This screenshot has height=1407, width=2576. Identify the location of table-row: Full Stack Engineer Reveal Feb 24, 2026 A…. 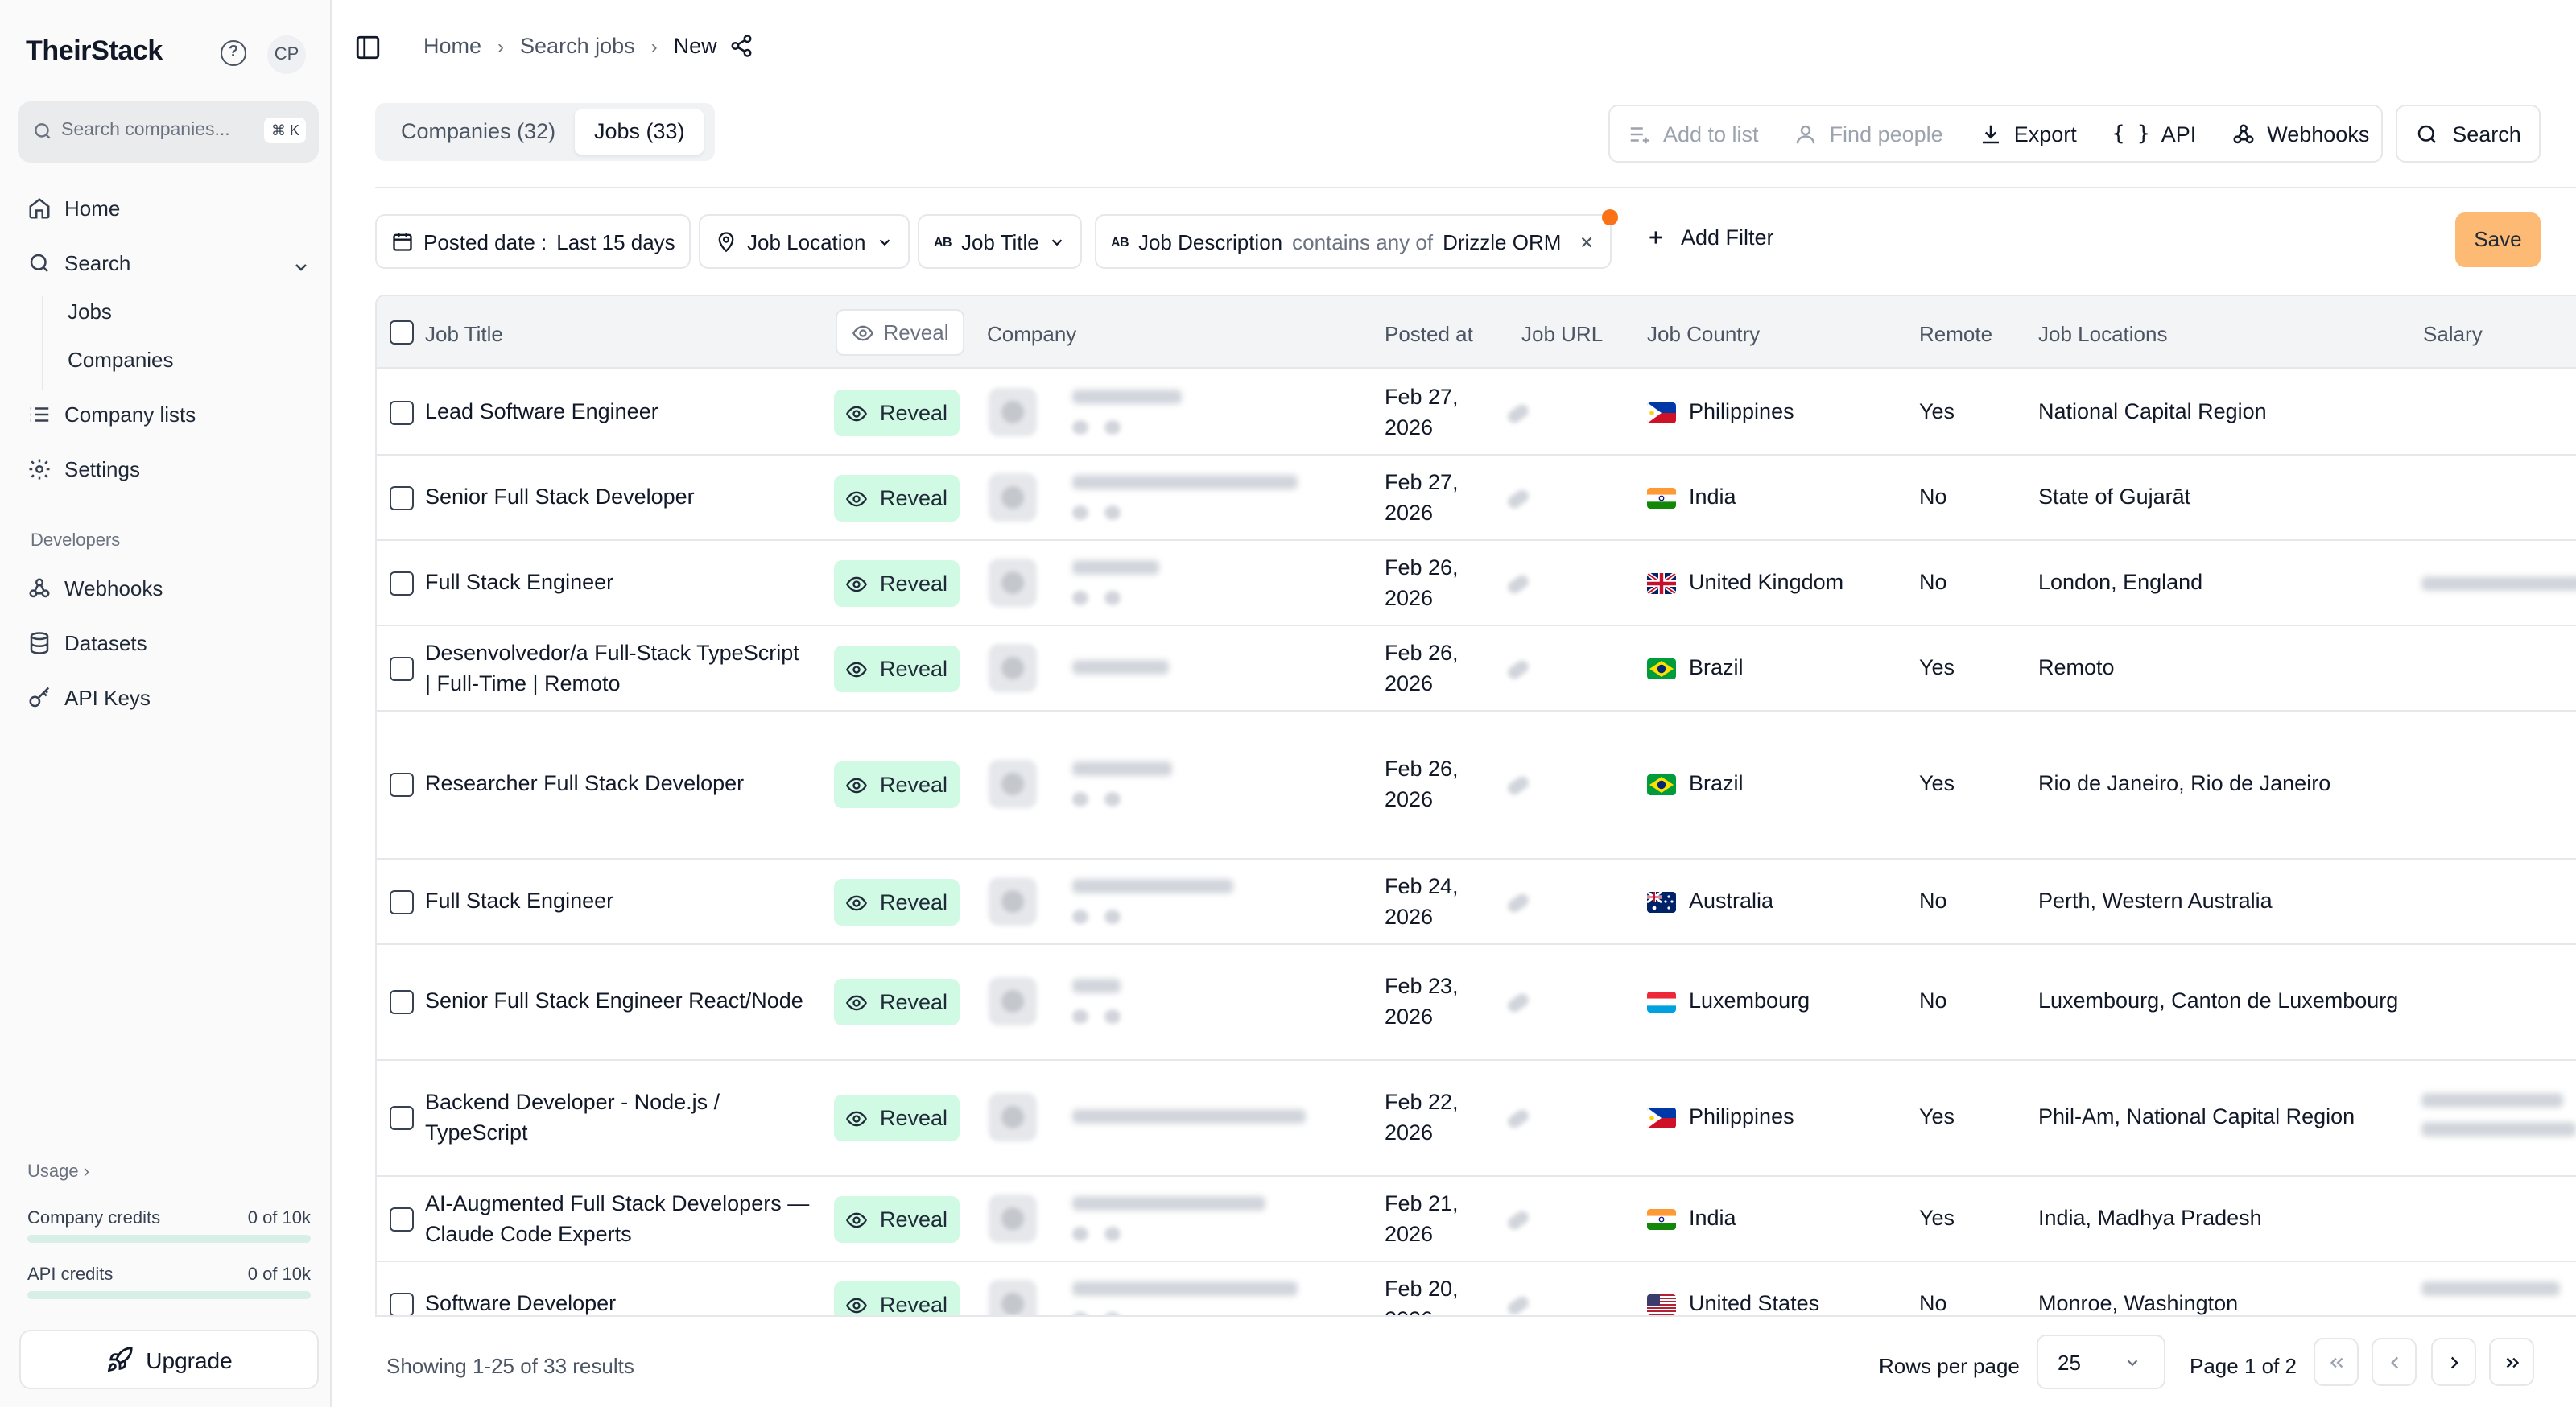
(1476, 902).